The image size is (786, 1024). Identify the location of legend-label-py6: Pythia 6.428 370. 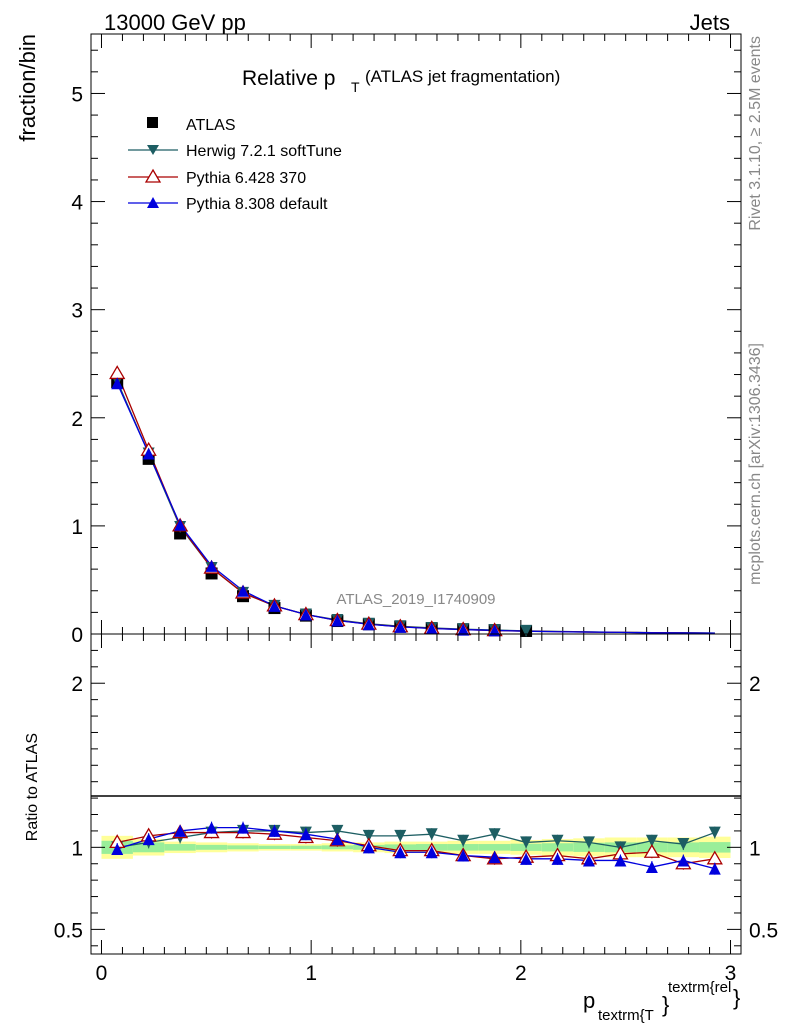
(246, 178).